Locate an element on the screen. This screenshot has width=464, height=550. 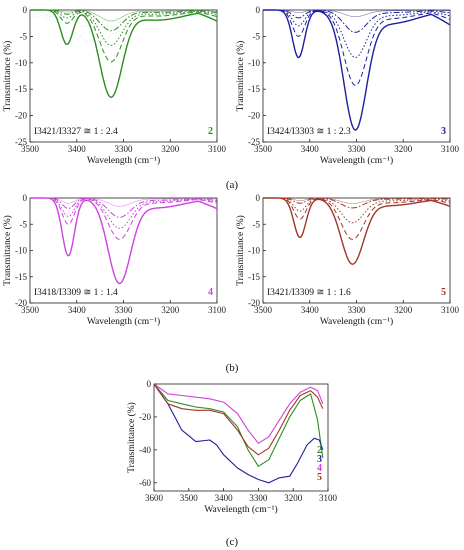
sample-label: 4 is located at coordinates (210, 292).